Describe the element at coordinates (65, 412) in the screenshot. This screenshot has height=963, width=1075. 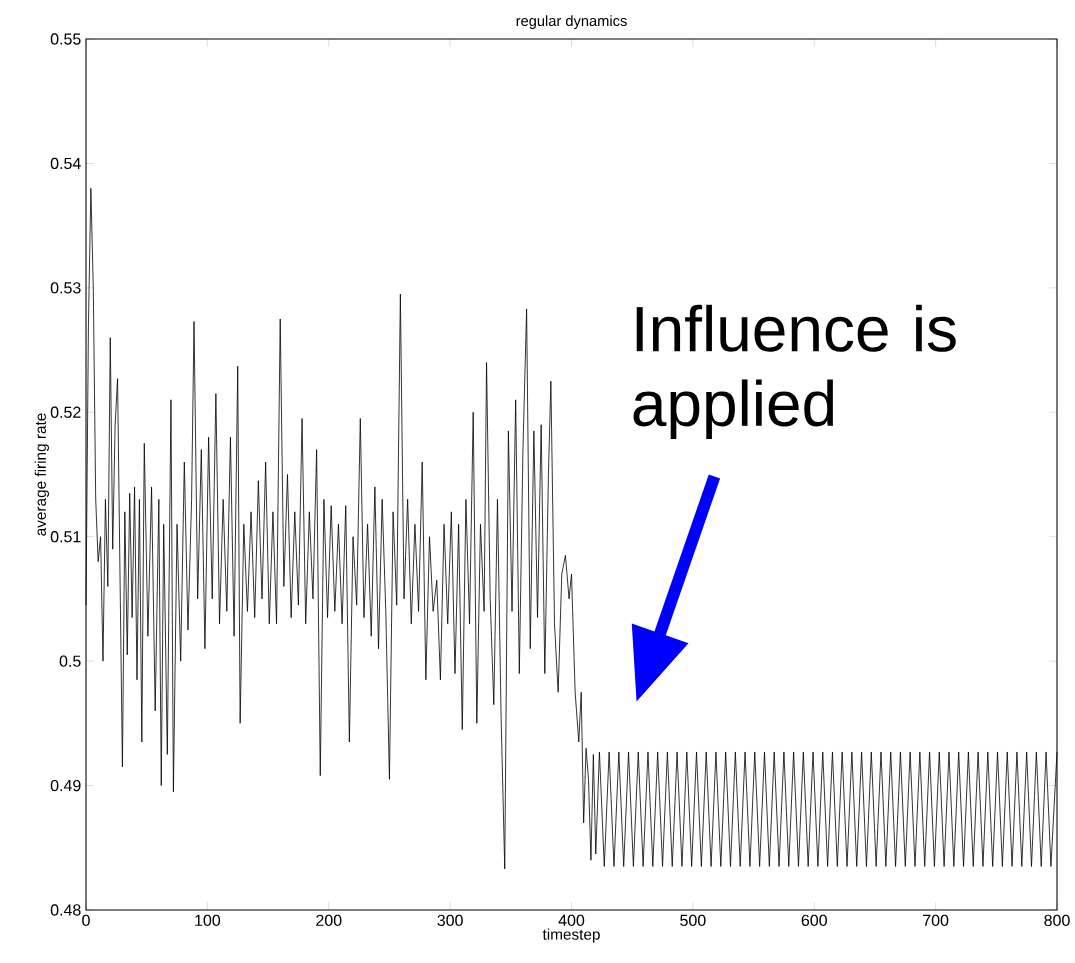
I see `y-tick-label: 0.52` at that location.